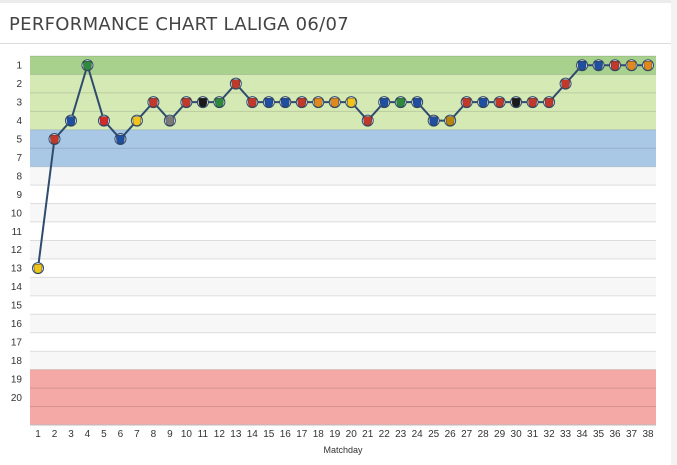 The height and width of the screenshot is (465, 677). What do you see at coordinates (19, 84) in the screenshot?
I see `y-tick-label: 2` at bounding box center [19, 84].